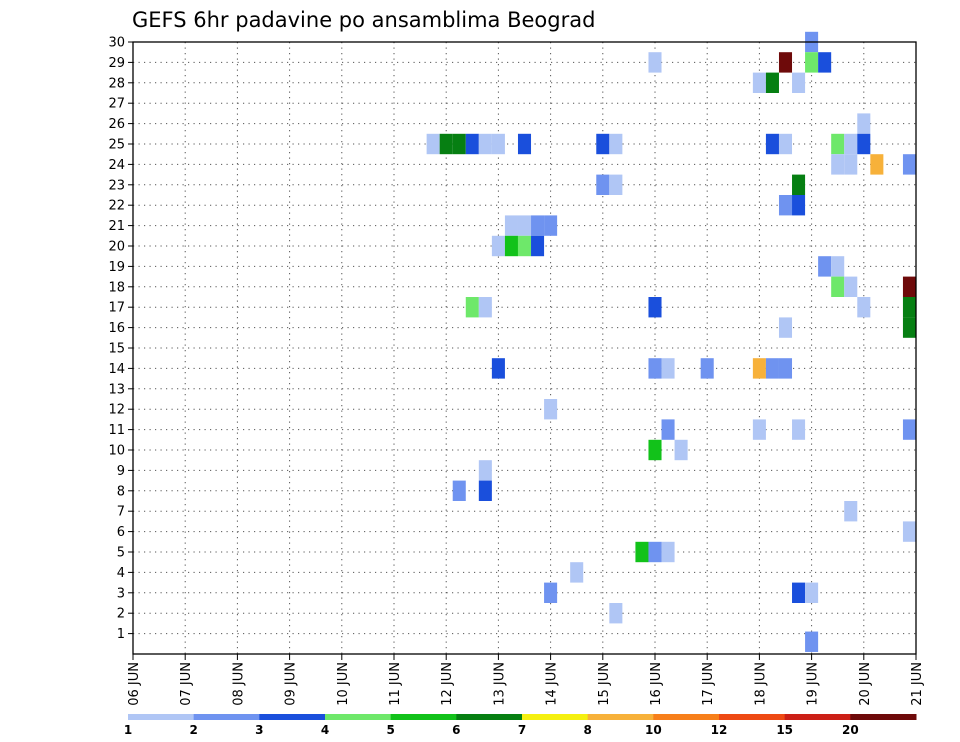 Image resolution: width=960 pixels, height=742 pixels. I want to click on y-tick-label: 3, so click(121, 593).